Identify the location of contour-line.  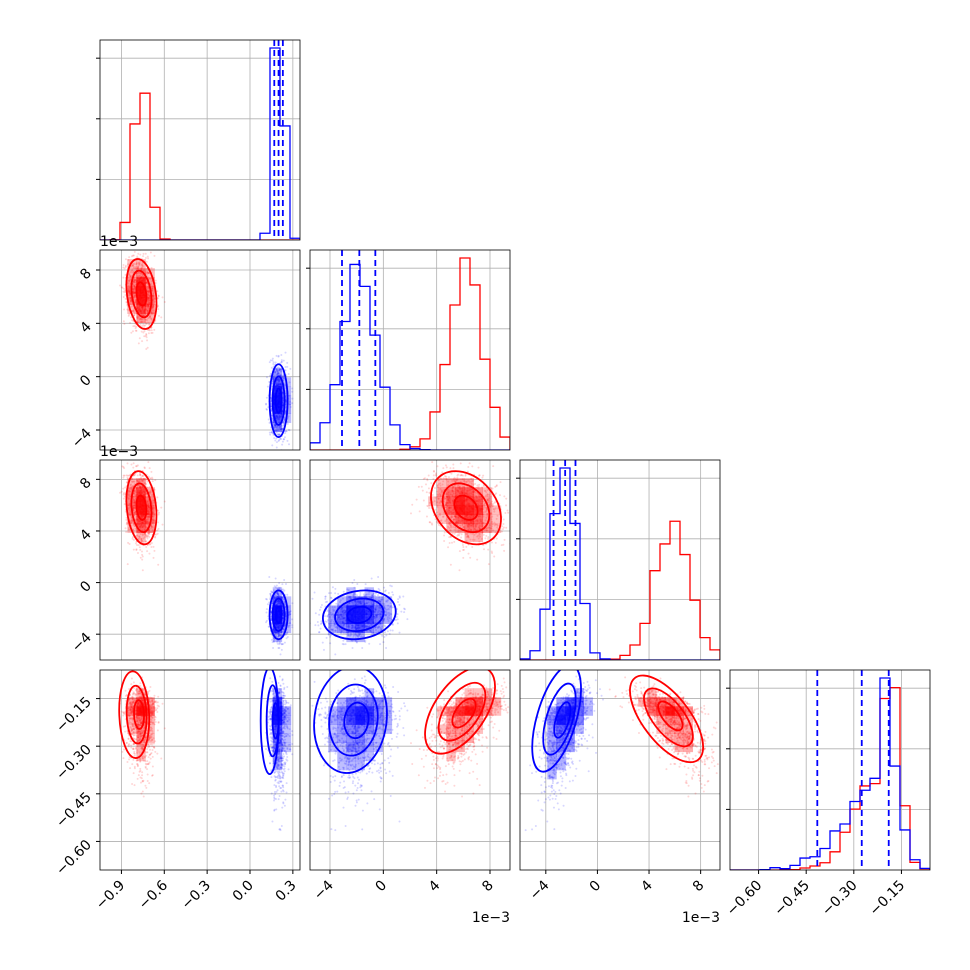
(141, 294).